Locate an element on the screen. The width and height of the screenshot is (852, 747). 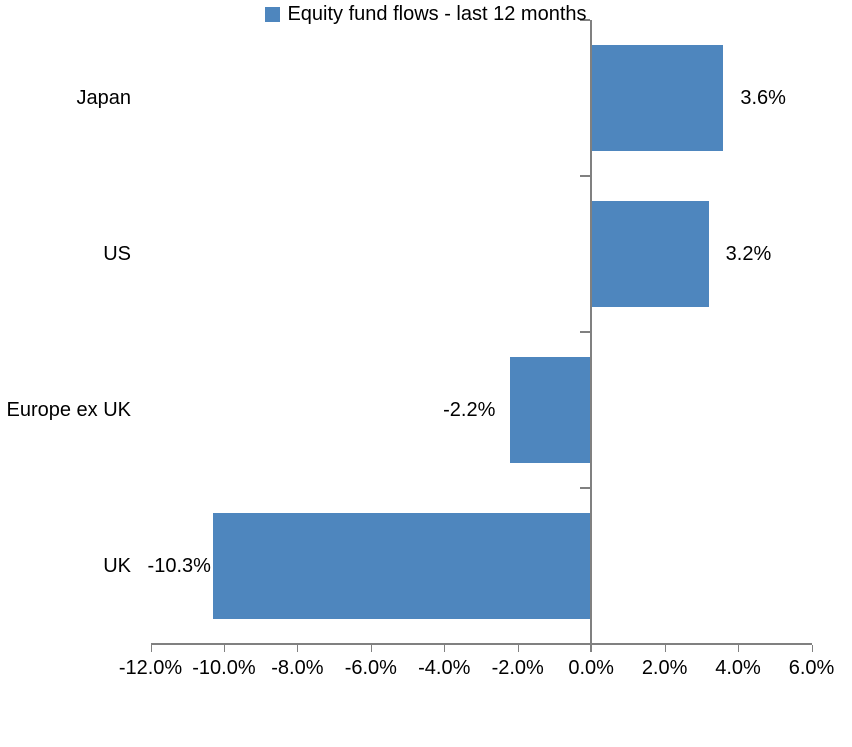
value-label: -10.3% is located at coordinates (179, 566).